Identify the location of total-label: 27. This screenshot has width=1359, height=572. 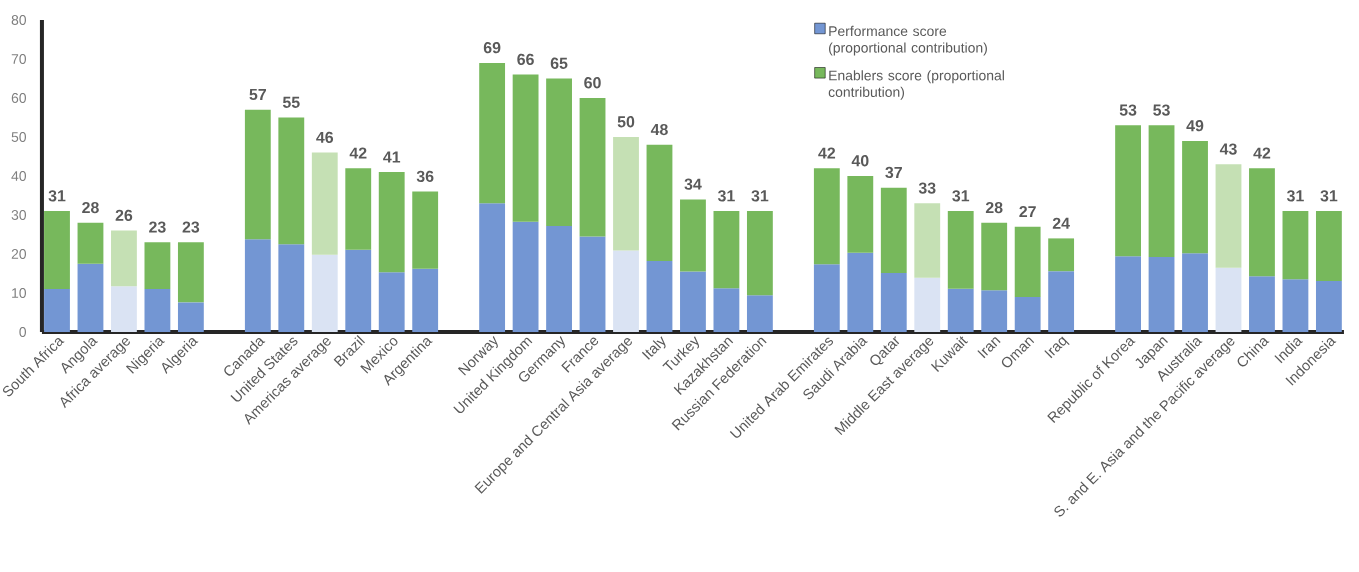
(1027, 211).